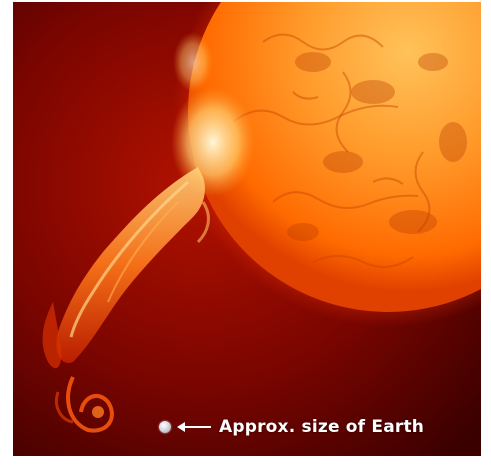 Image resolution: width=491 pixels, height=469 pixels. Describe the element at coordinates (193, 62) in the screenshot. I see `bright-limb-spot` at that location.